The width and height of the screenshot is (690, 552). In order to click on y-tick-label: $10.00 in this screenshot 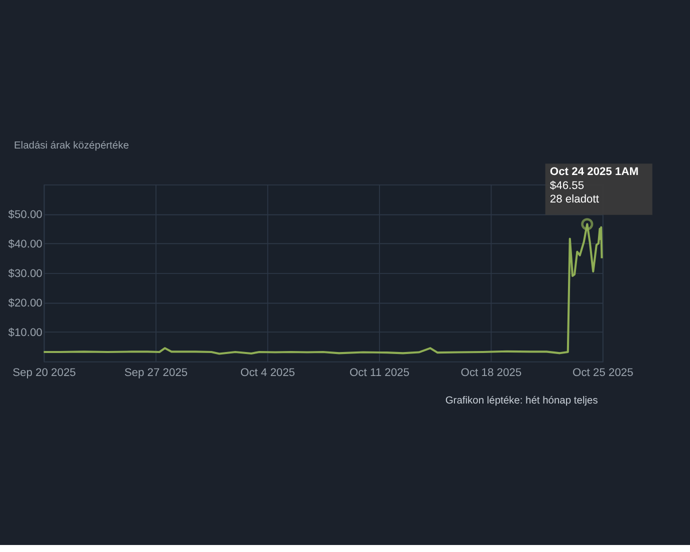, I will do `click(25, 333)`.